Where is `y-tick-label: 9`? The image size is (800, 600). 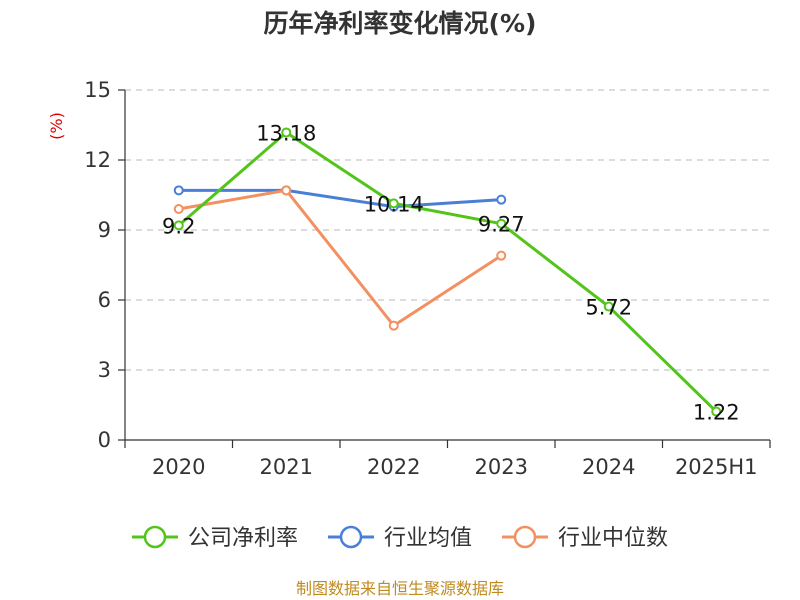 y-tick-label: 9 is located at coordinates (104, 230).